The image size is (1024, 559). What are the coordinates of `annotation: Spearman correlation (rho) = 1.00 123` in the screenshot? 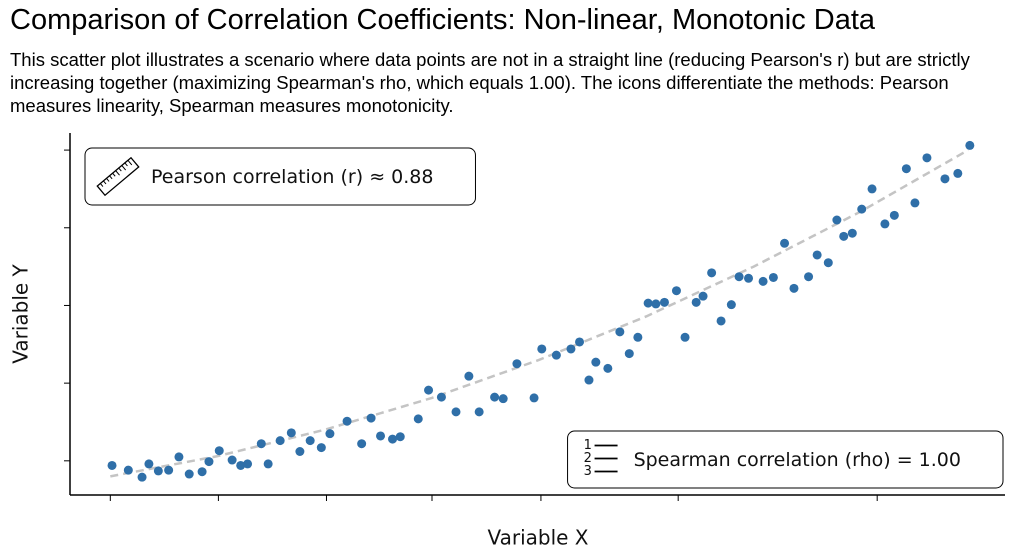 It's located at (785, 459).